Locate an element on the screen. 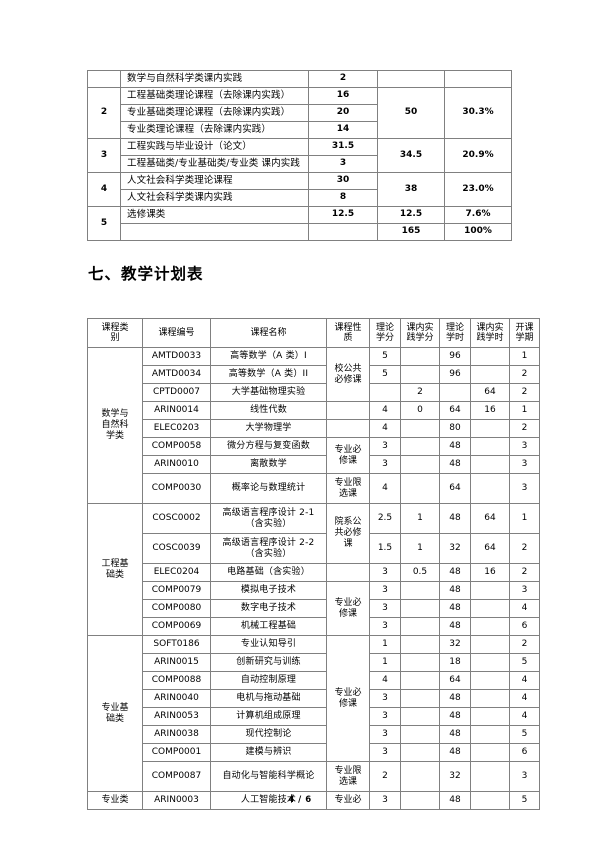  course-code: COMP0080 is located at coordinates (176, 608).